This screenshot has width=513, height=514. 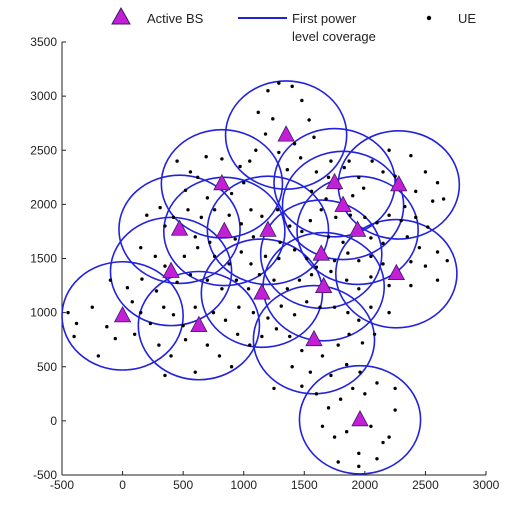 I want to click on legend-label-coverage-line2: level coverage, so click(x=334, y=36).